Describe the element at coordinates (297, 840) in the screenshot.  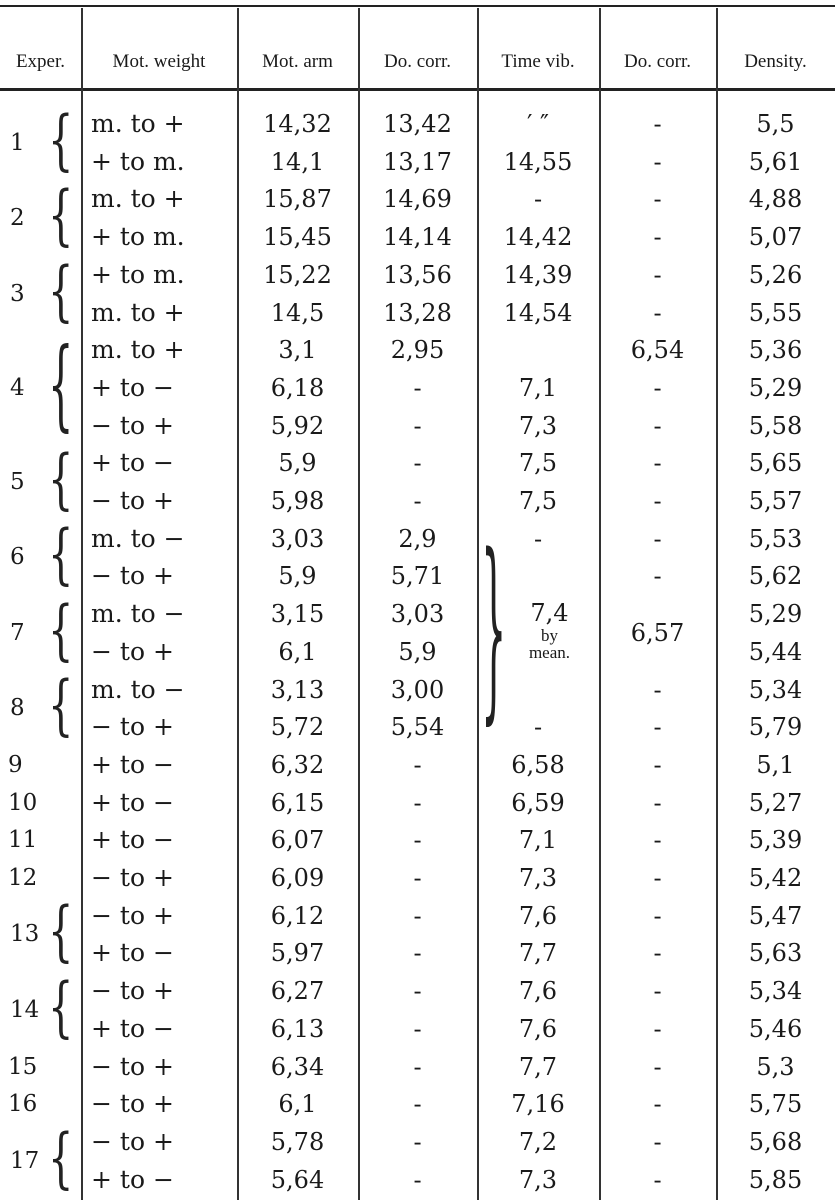
I see `arm-cell: 6,07` at that location.